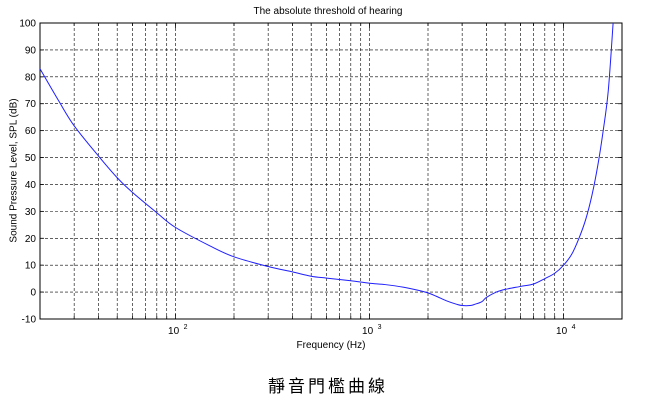  What do you see at coordinates (328, 11) in the screenshot?
I see `chart-title: The absolute threshold of hearing` at bounding box center [328, 11].